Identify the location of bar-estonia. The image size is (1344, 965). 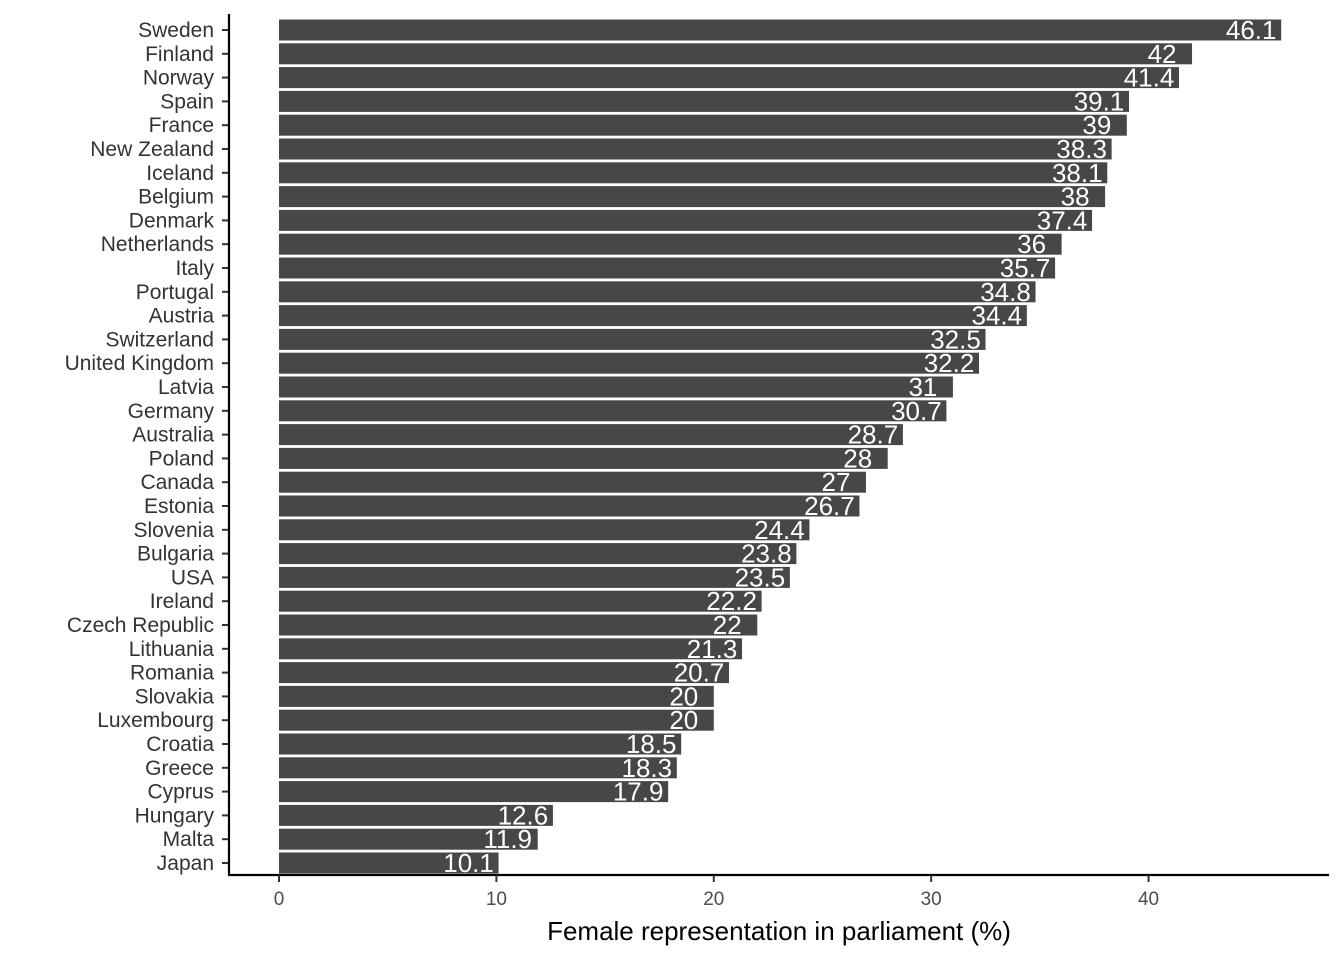
(569, 506).